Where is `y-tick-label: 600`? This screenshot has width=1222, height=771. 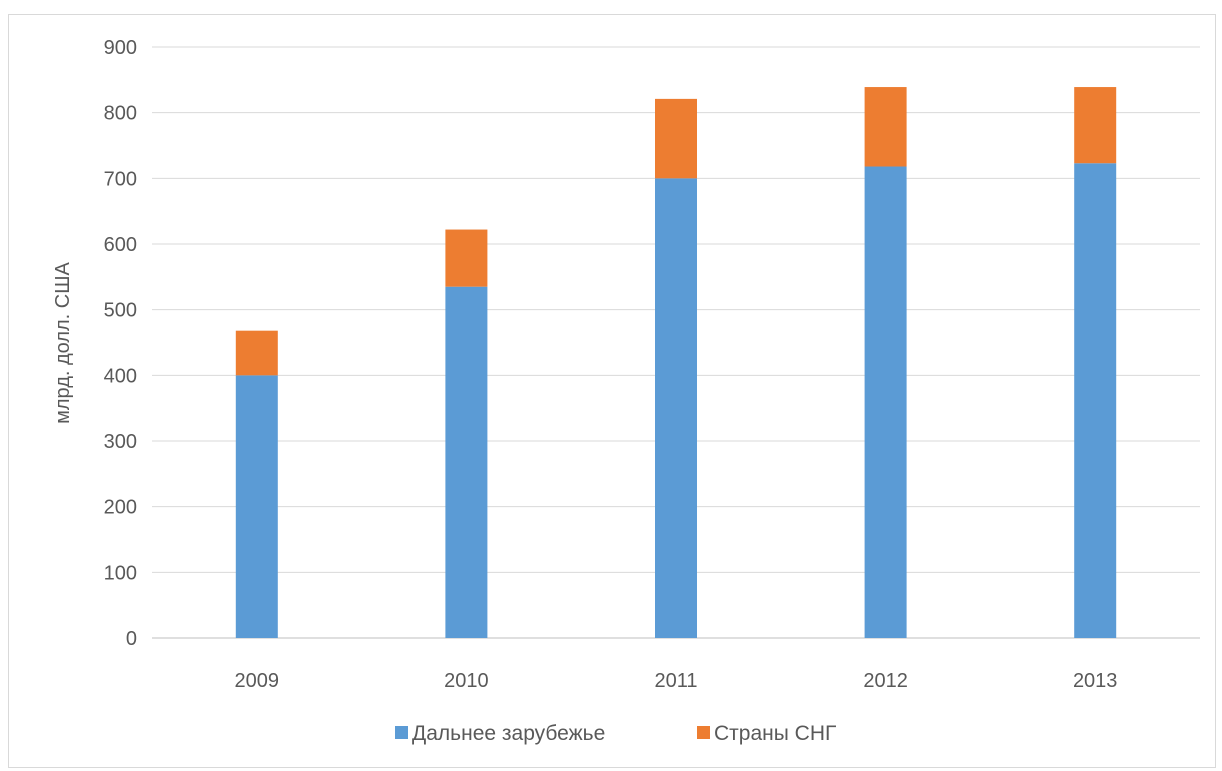 y-tick-label: 600 is located at coordinates (120, 245).